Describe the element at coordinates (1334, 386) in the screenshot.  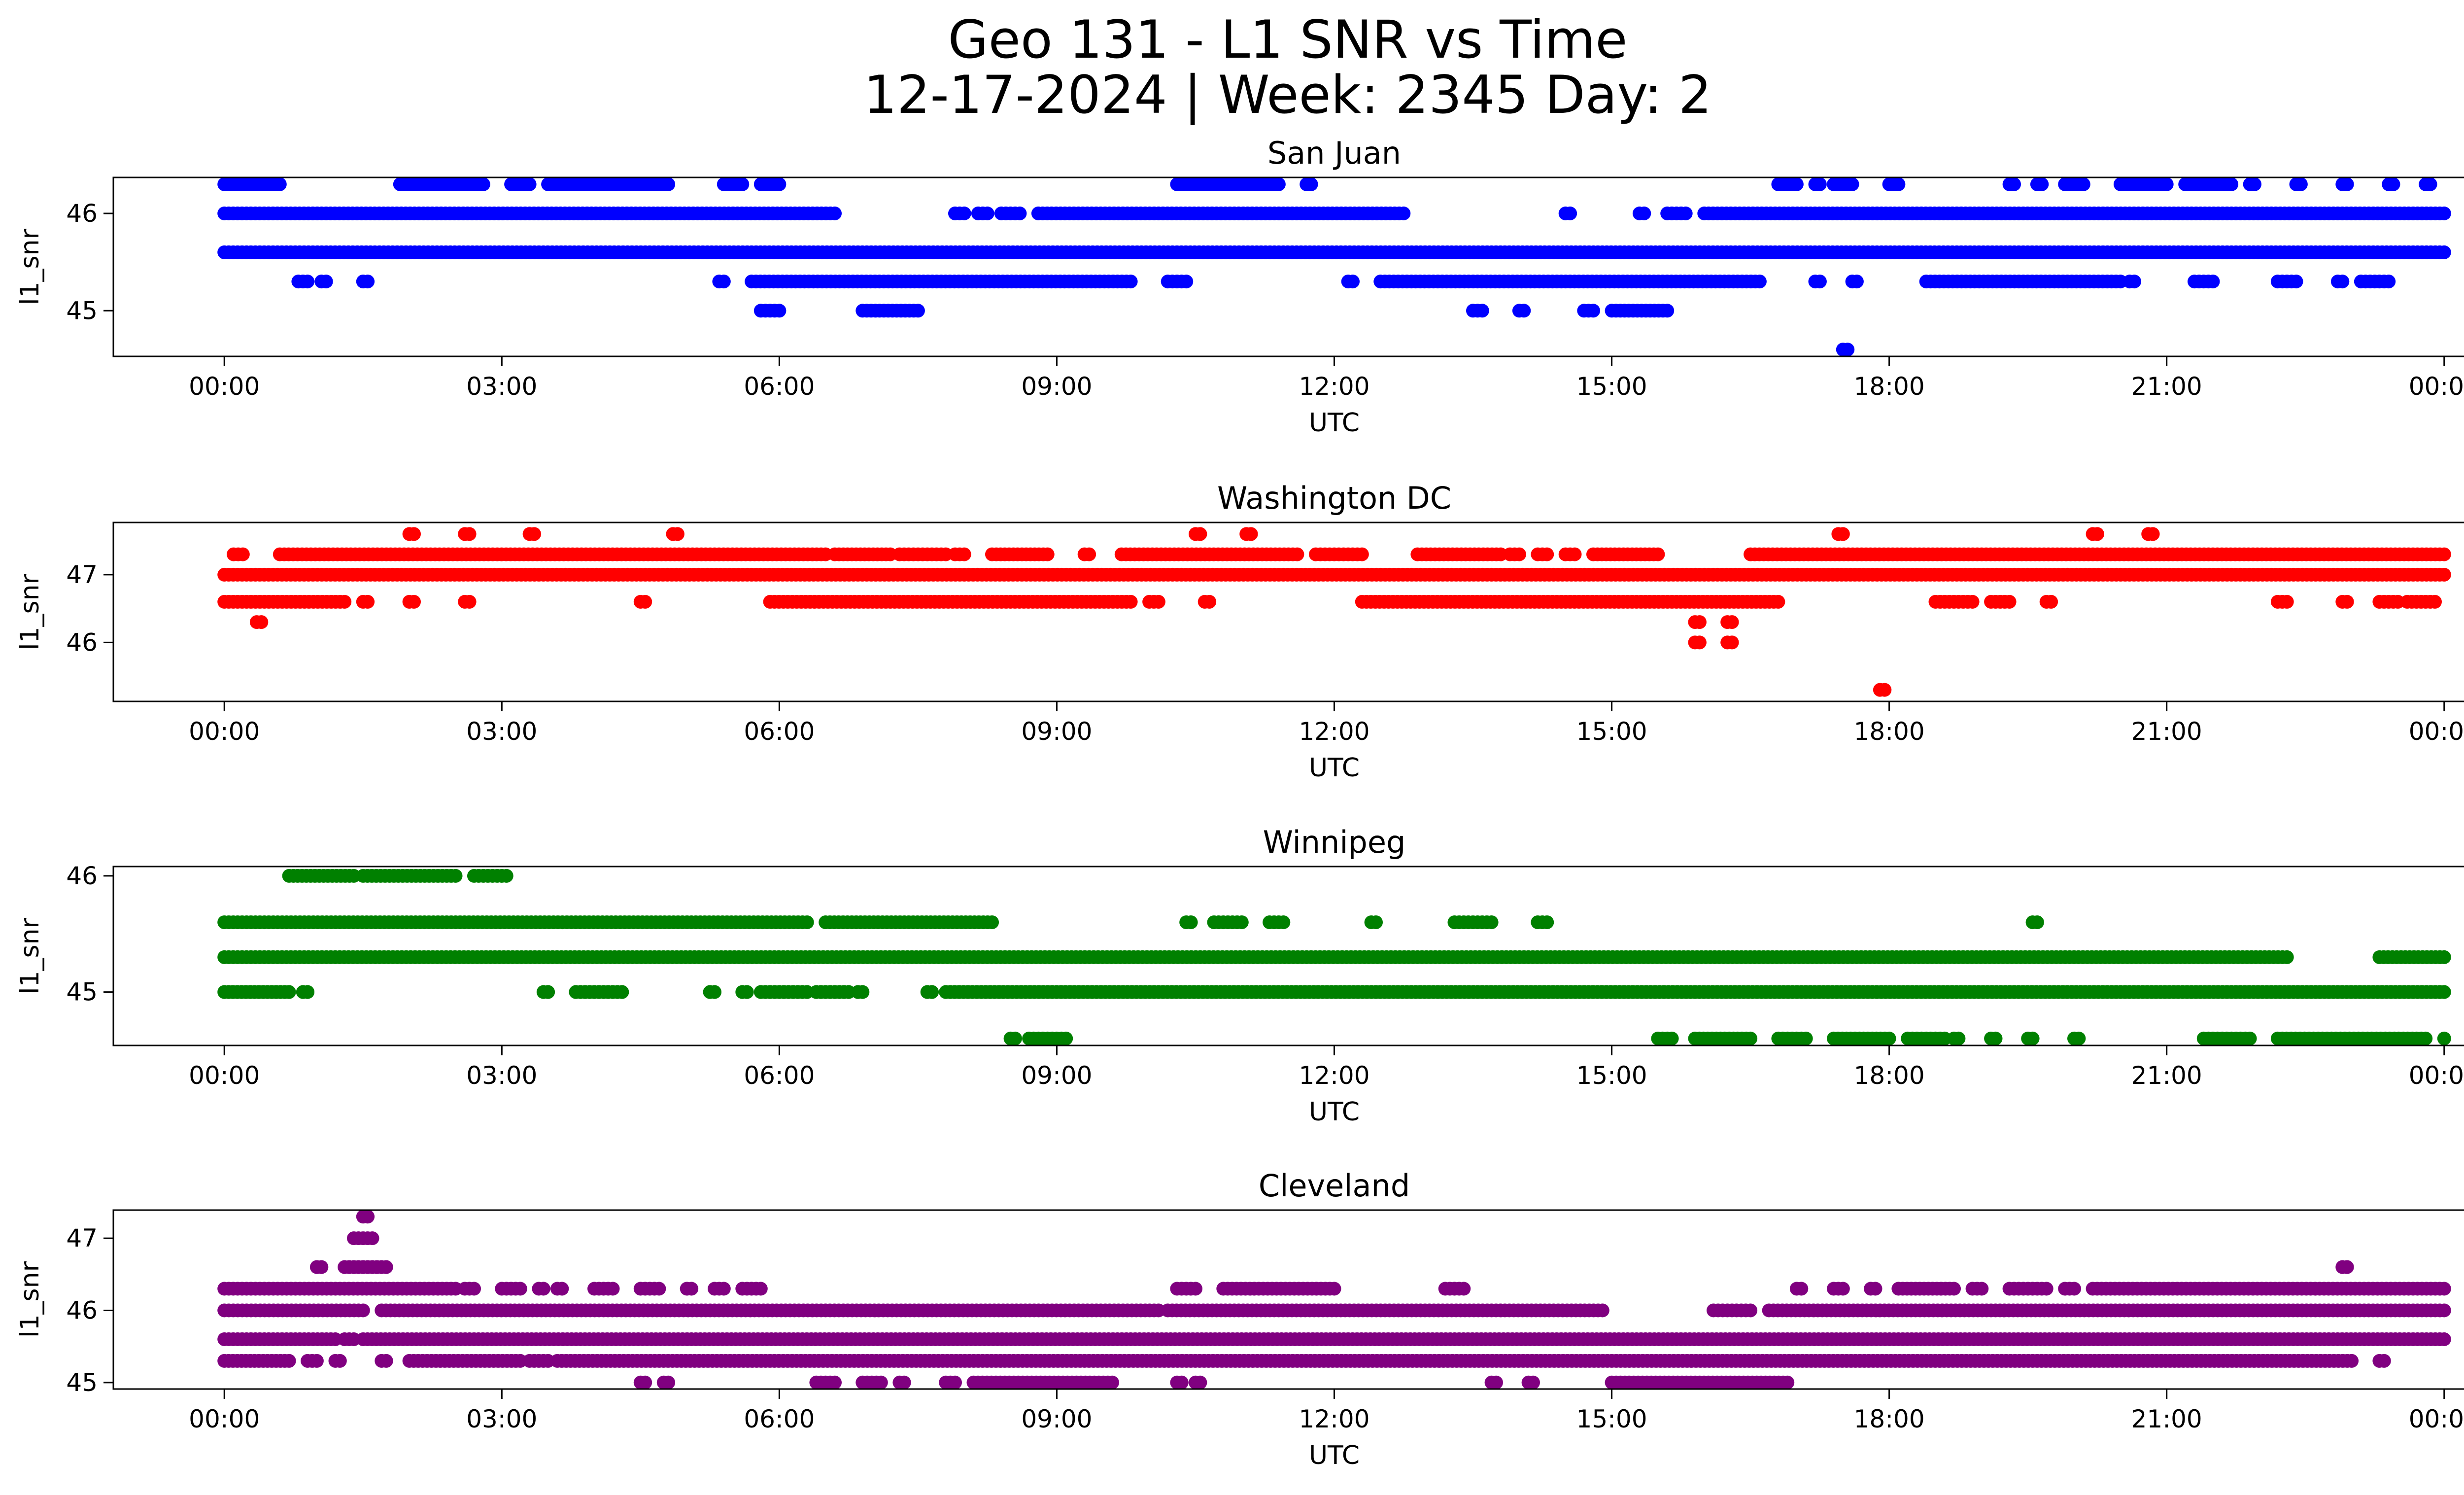
I see `x-tick-label: 12:00` at that location.